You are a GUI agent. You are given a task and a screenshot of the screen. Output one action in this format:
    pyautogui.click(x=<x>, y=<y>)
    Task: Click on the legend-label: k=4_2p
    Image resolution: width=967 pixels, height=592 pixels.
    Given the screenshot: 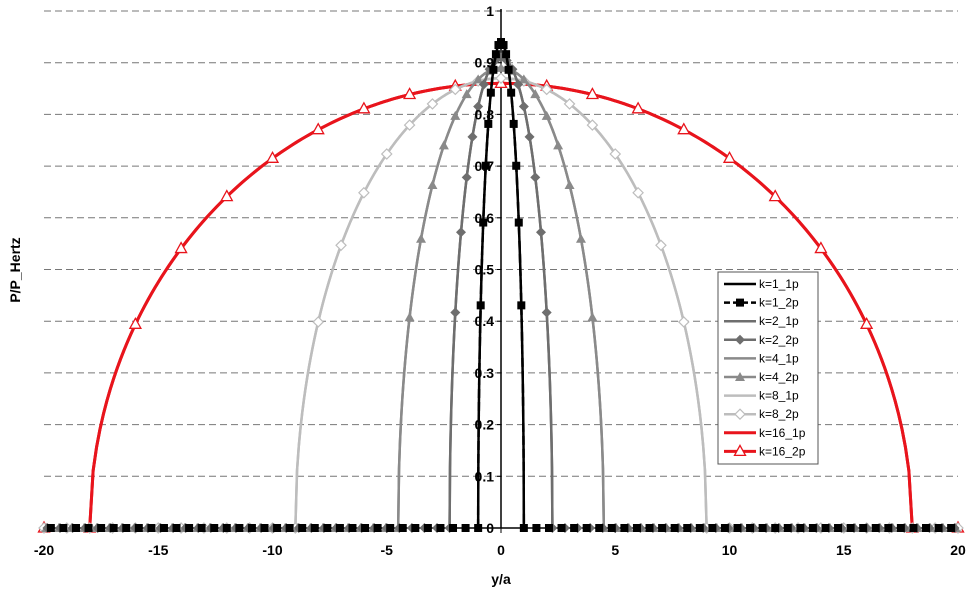 What is the action you would take?
    pyautogui.click(x=779, y=377)
    